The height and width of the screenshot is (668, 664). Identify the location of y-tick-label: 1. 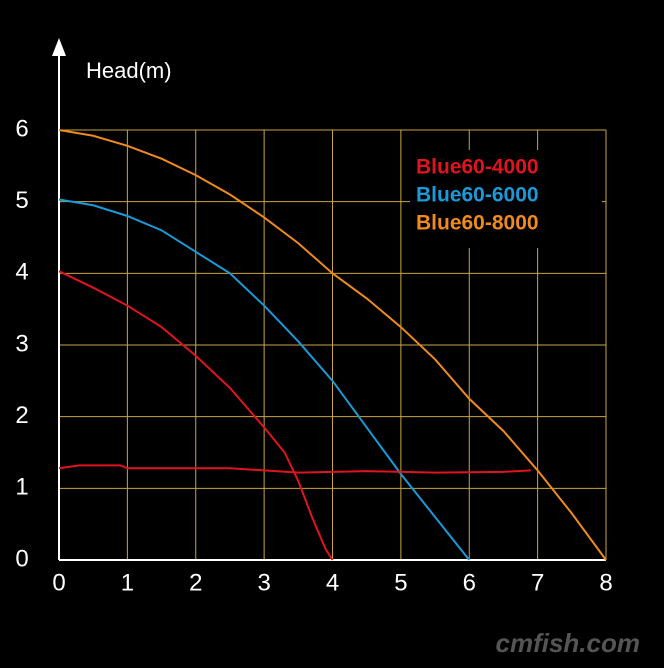
(21, 487).